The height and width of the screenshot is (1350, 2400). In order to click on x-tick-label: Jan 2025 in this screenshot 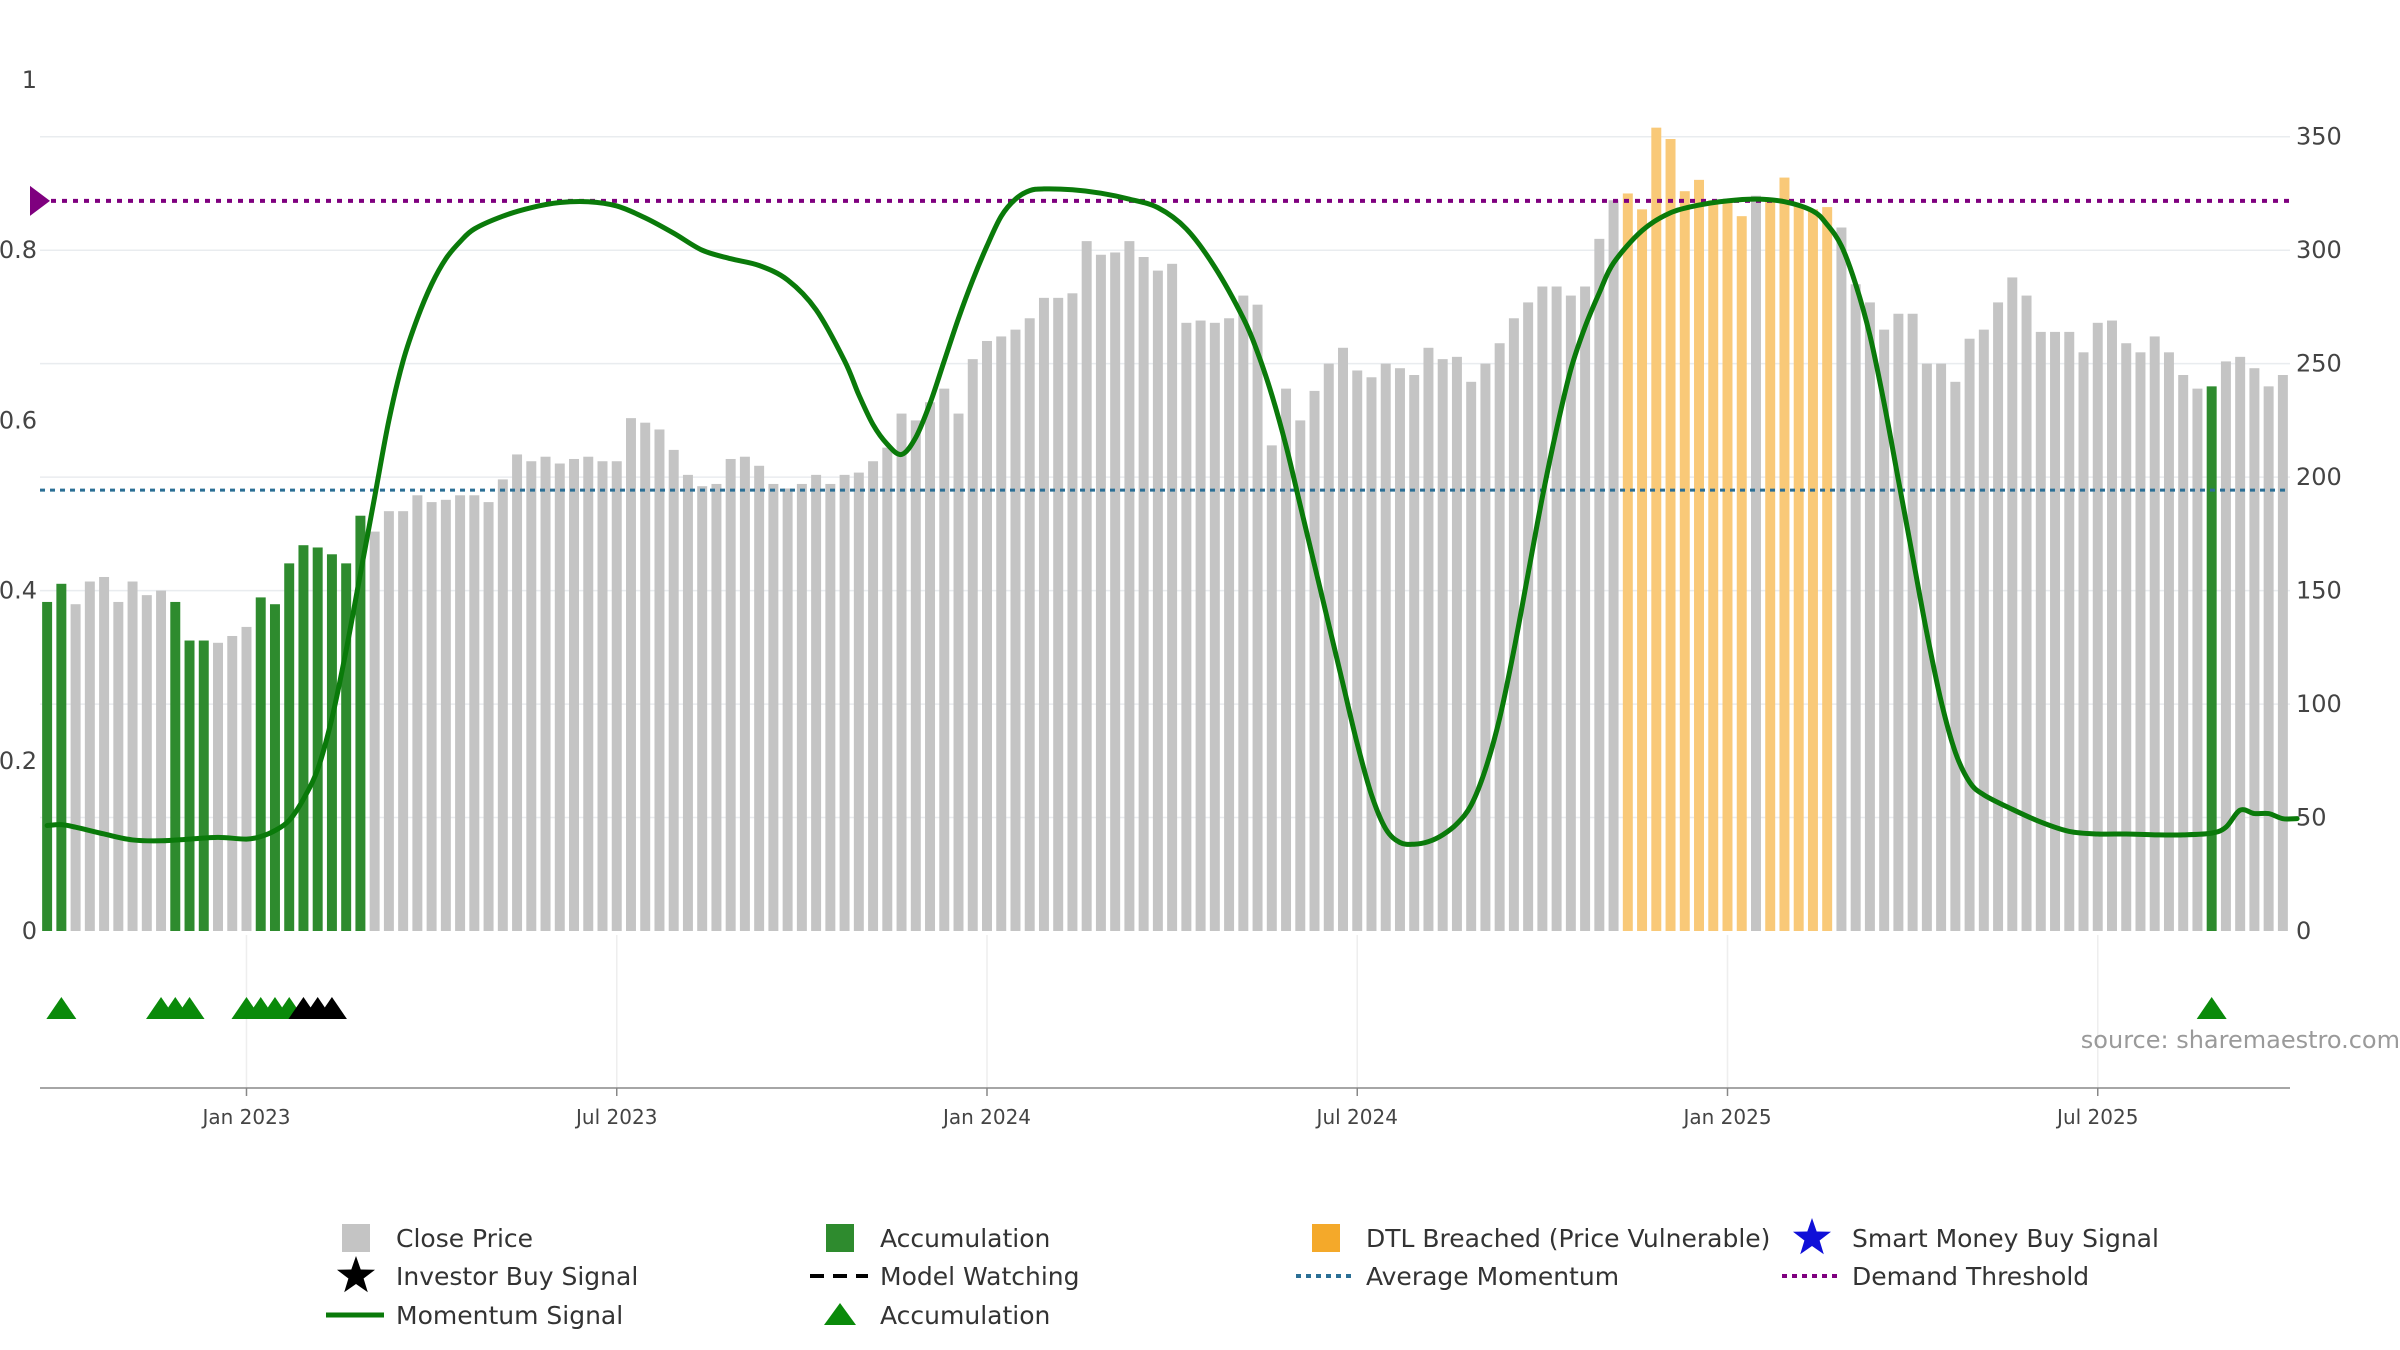, I will do `click(1726, 1117)`.